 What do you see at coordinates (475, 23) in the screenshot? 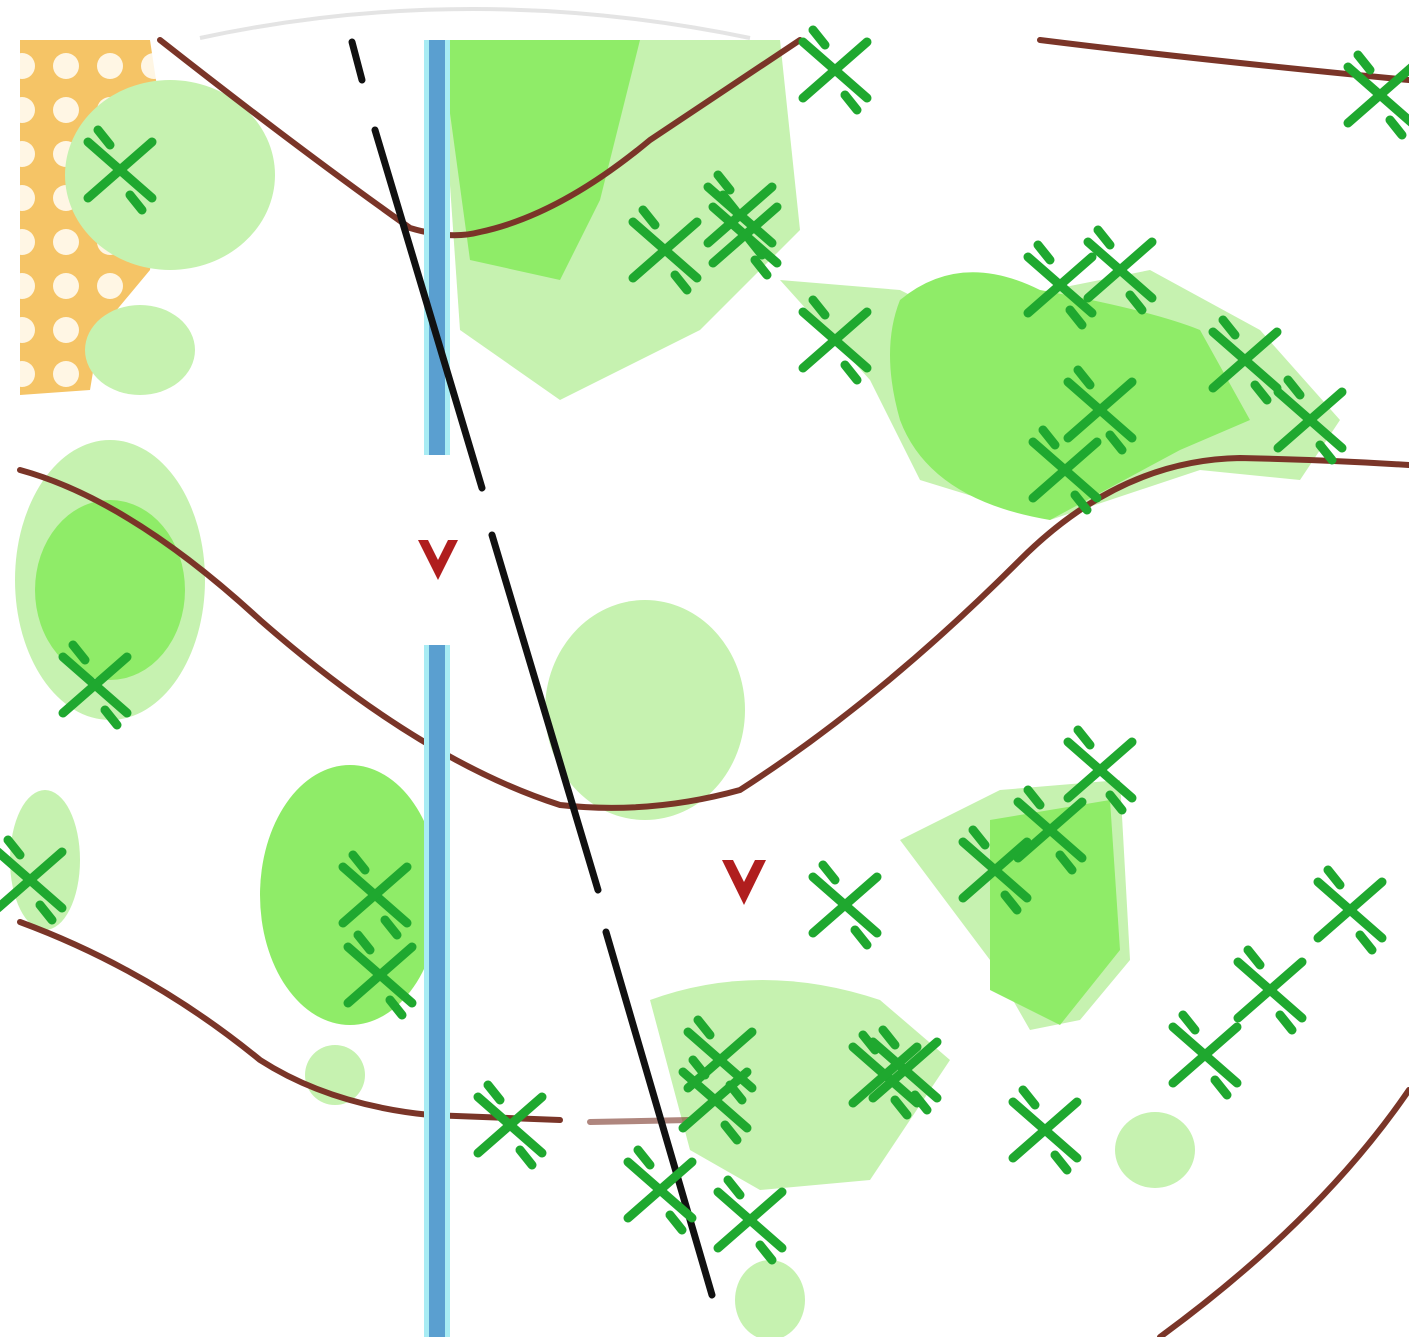
I see `faded-edge` at bounding box center [475, 23].